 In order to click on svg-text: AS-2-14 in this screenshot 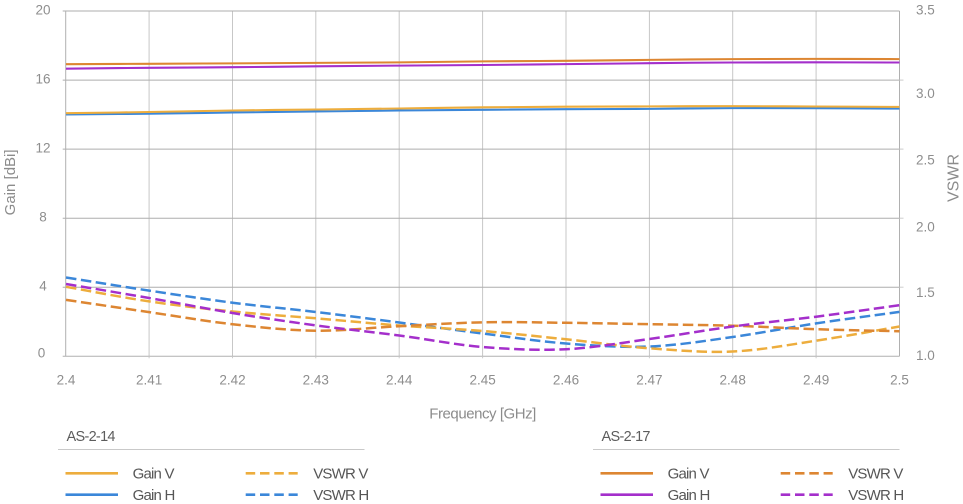, I will do `click(91, 437)`.